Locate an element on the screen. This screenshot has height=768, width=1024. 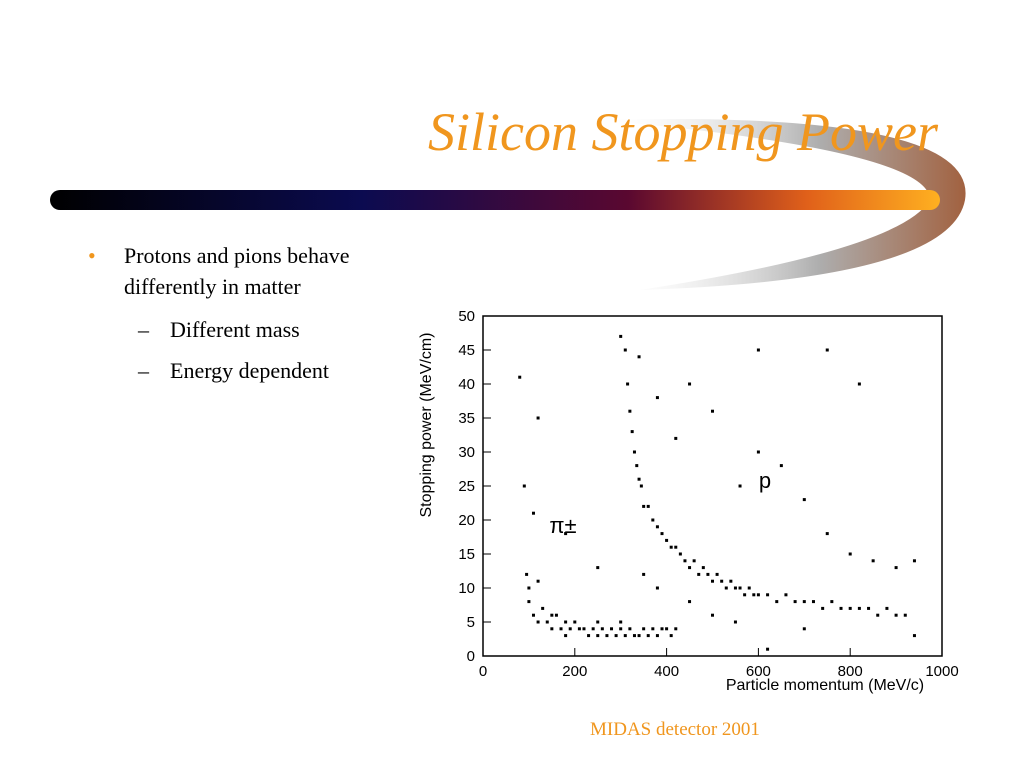
sub-bullet: Energy dependent is located at coordinates (249, 370).